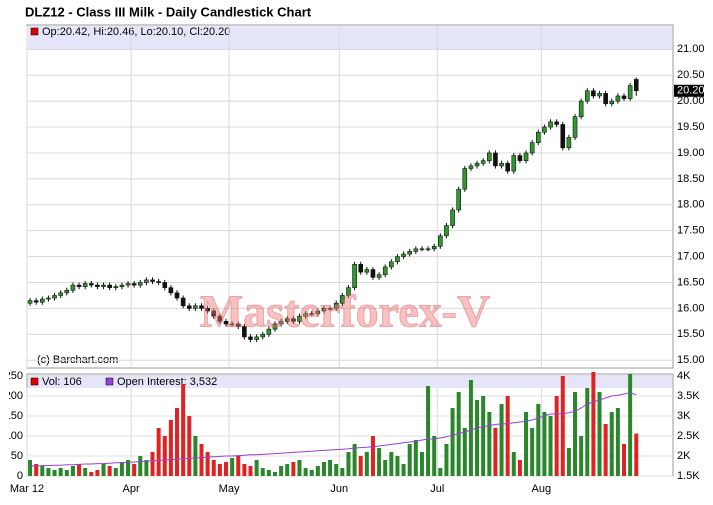  Describe the element at coordinates (20, 476) in the screenshot. I see `volume-tick-label: 0` at that location.